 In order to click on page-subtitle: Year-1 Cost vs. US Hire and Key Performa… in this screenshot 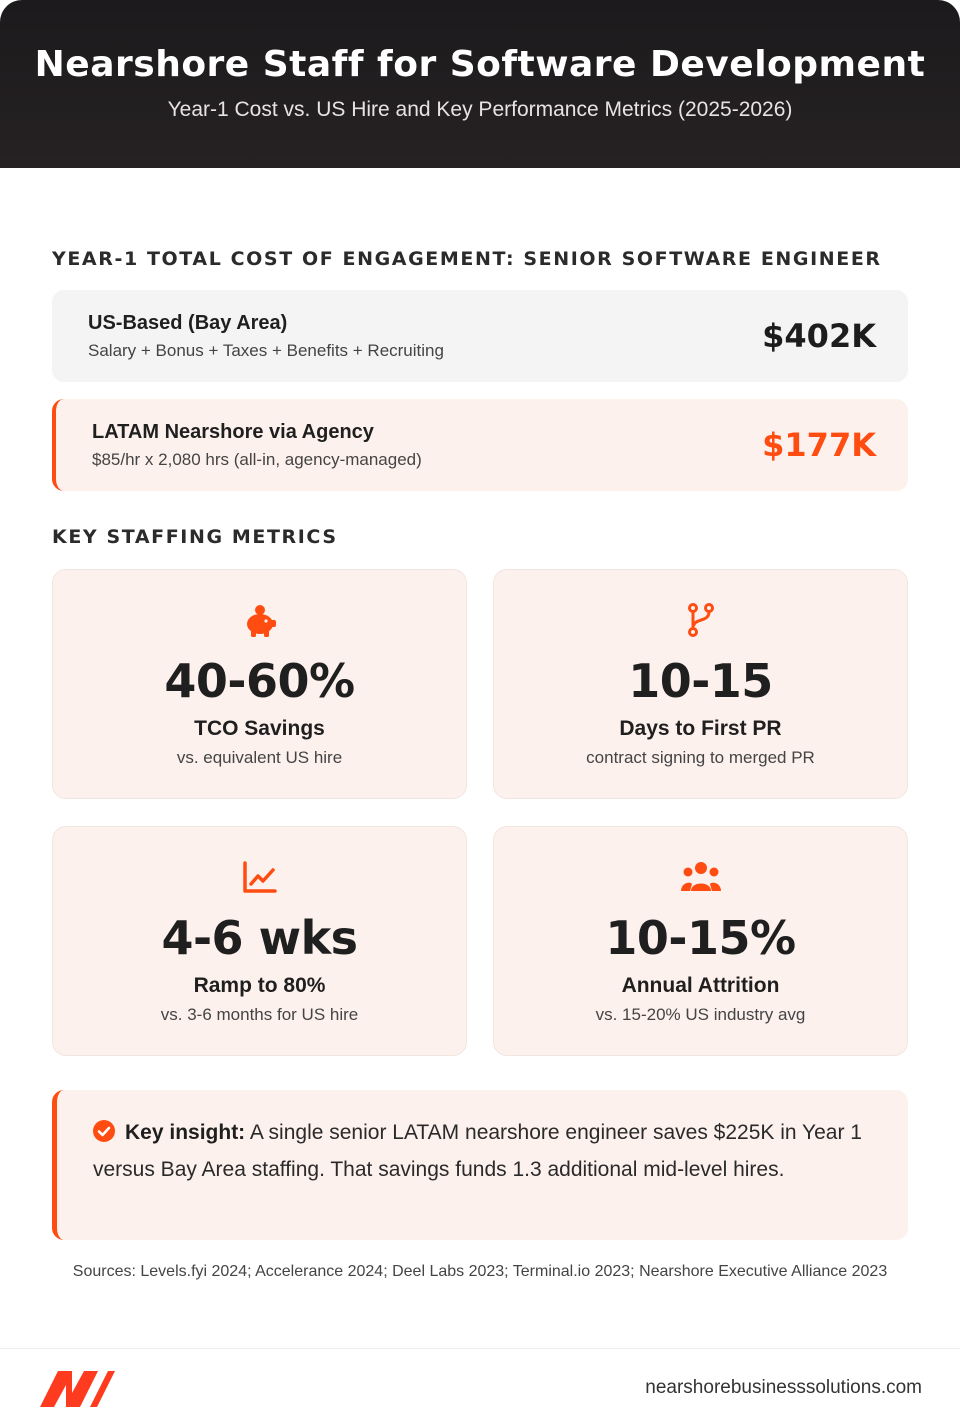, I will do `click(480, 109)`.